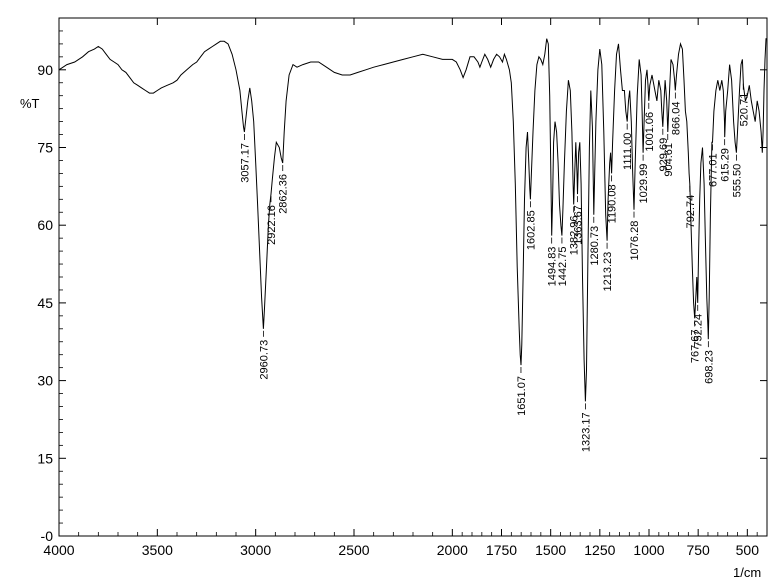 The image size is (780, 584). I want to click on peak-annotation: 3057.17, so click(245, 158).